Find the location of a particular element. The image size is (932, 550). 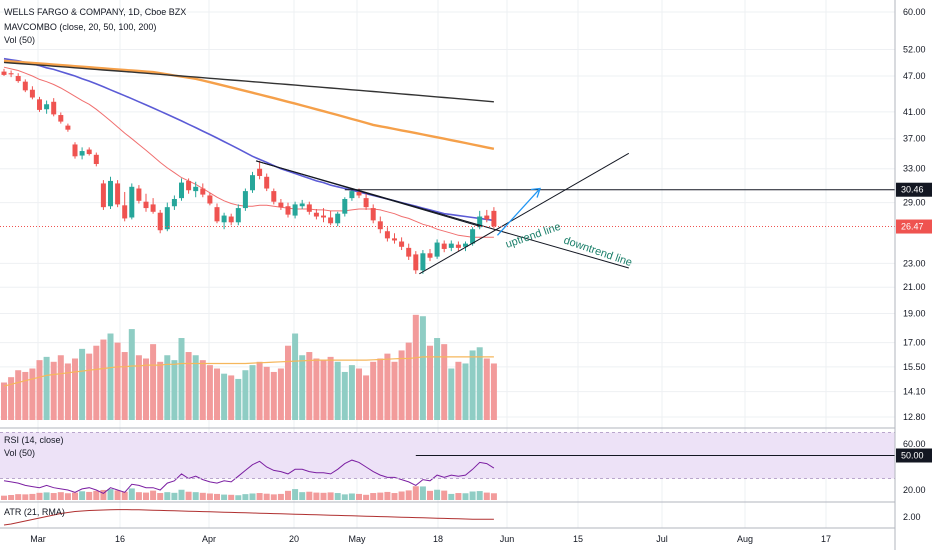

horizontal-level-price-tag-bg is located at coordinates (914, 189).